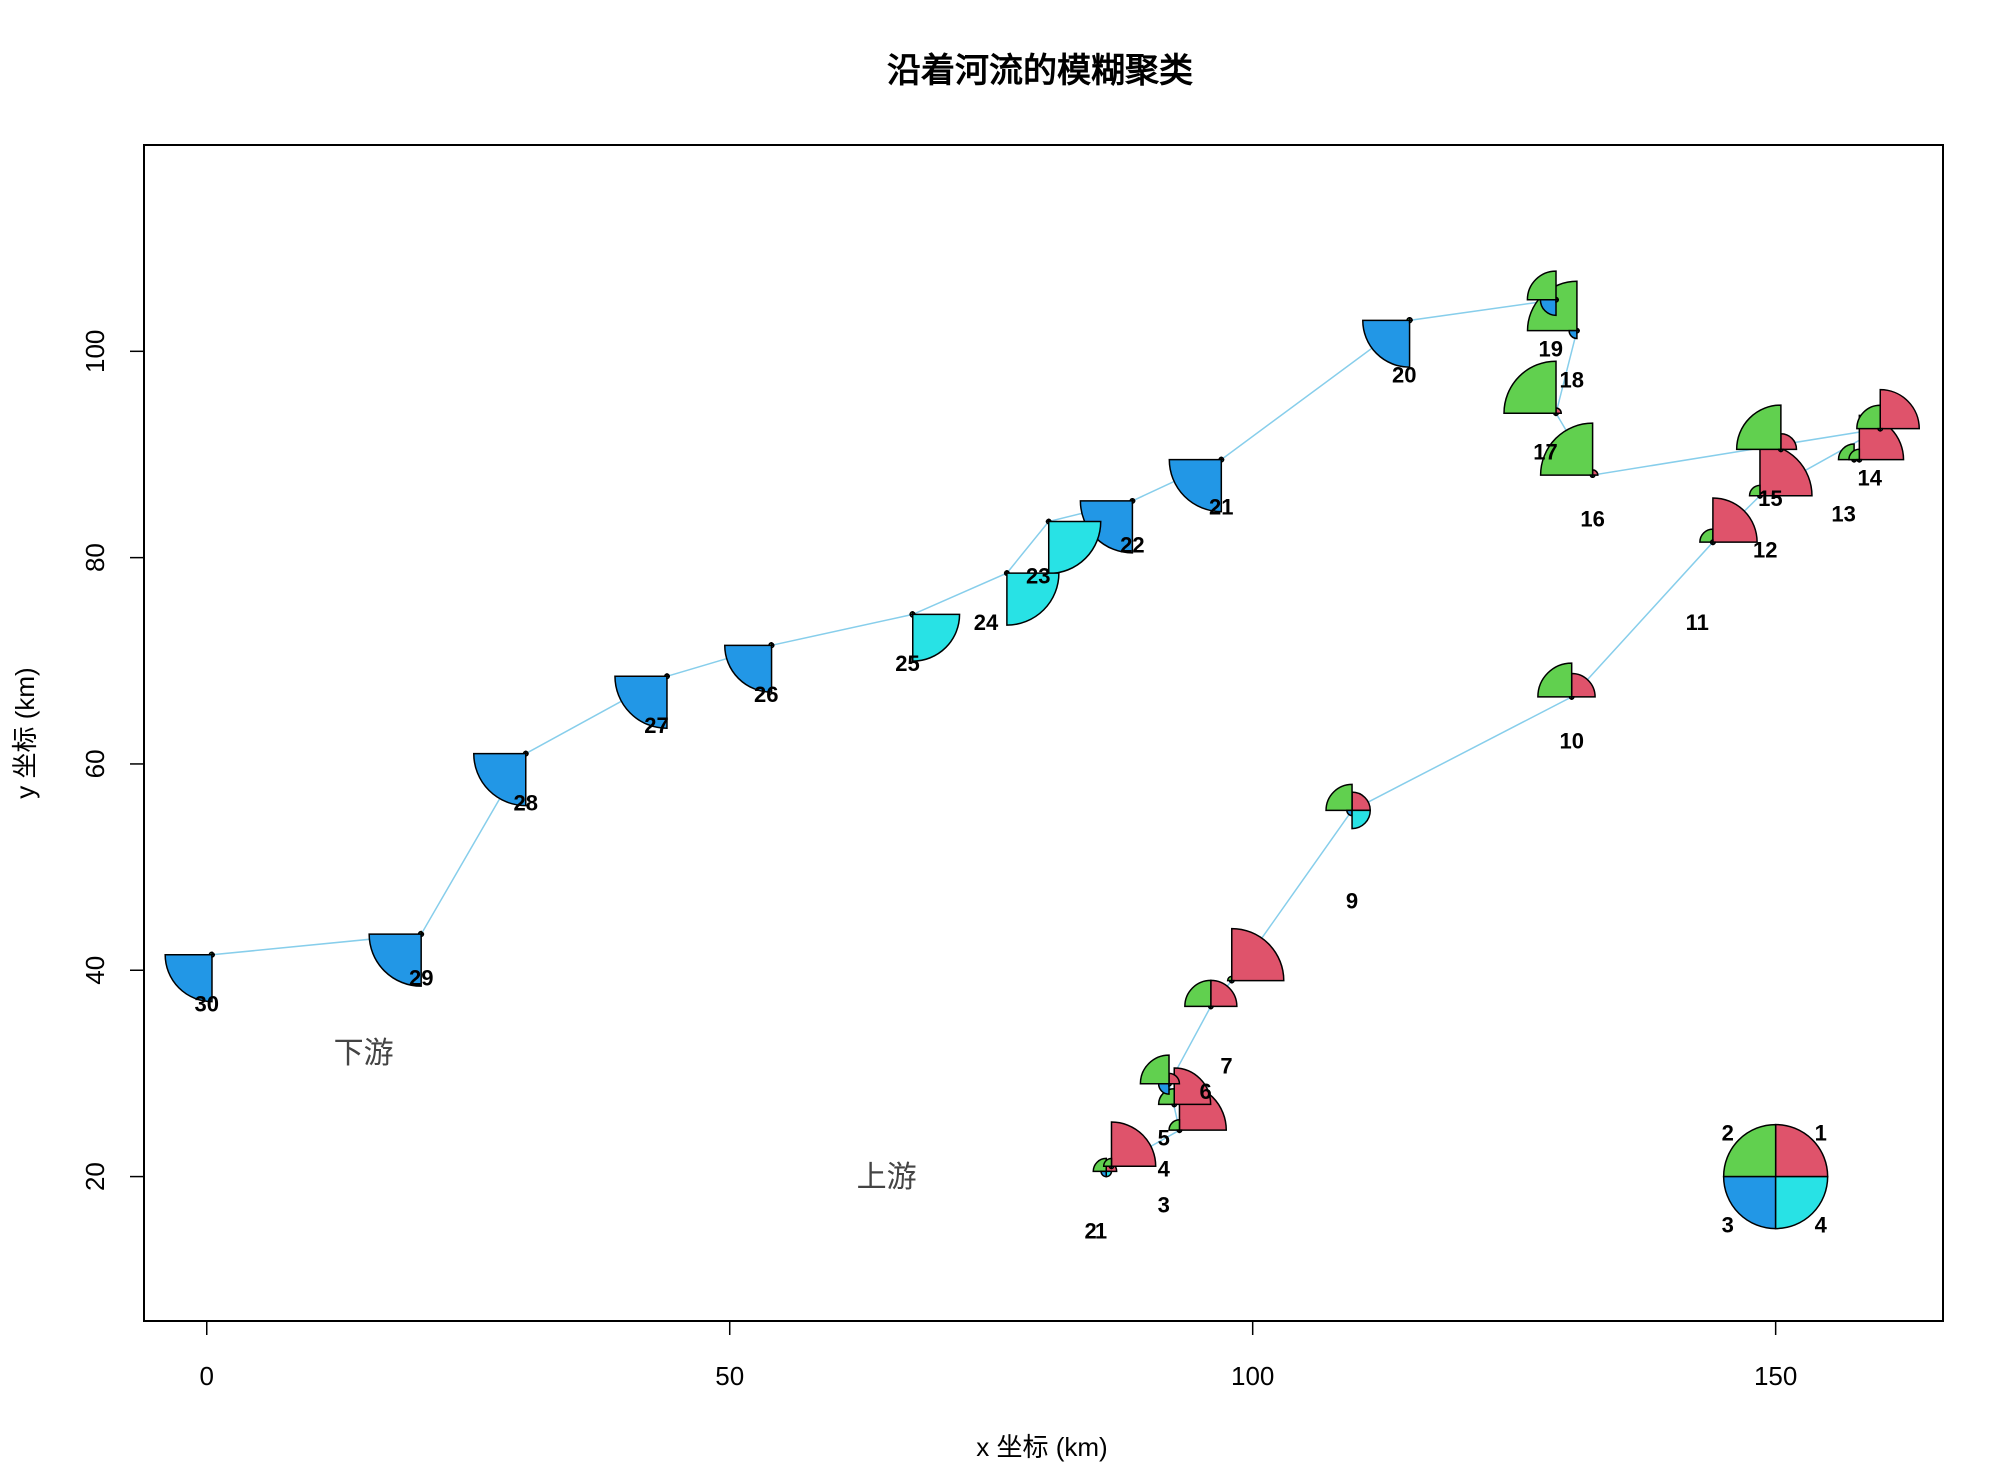 This screenshot has width=2000, height=1474. What do you see at coordinates (95, 763) in the screenshot?
I see `y-tick-label-60: 60` at bounding box center [95, 763].